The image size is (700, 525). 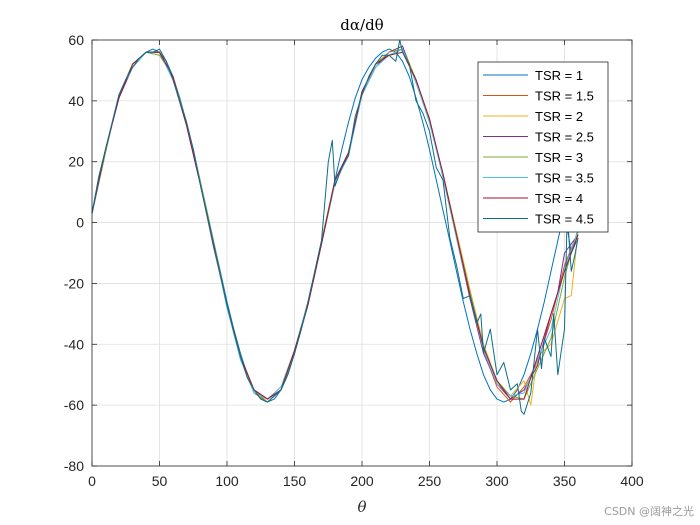 I want to click on x-tick-label: 150, so click(x=295, y=481).